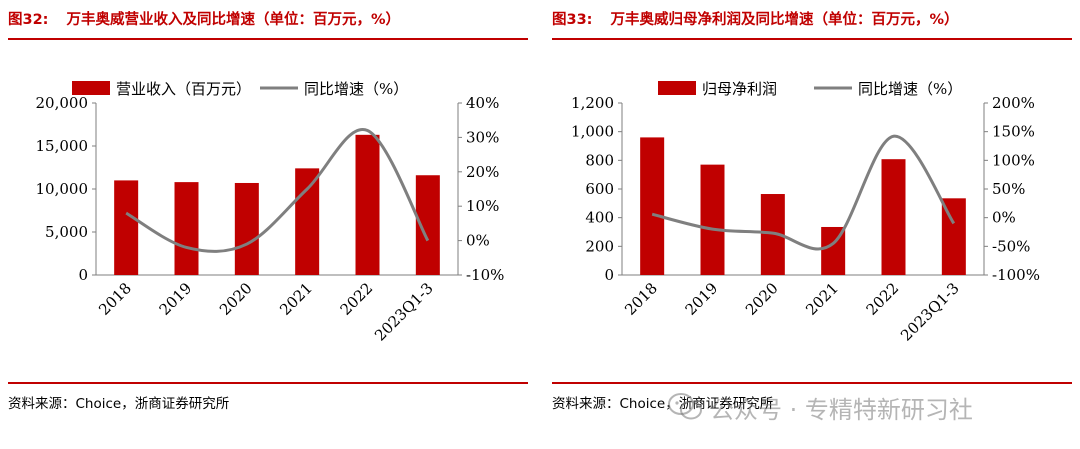 Image resolution: width=1080 pixels, height=449 pixels. Describe the element at coordinates (599, 246) in the screenshot. I see `left-tick-label: 200` at that location.